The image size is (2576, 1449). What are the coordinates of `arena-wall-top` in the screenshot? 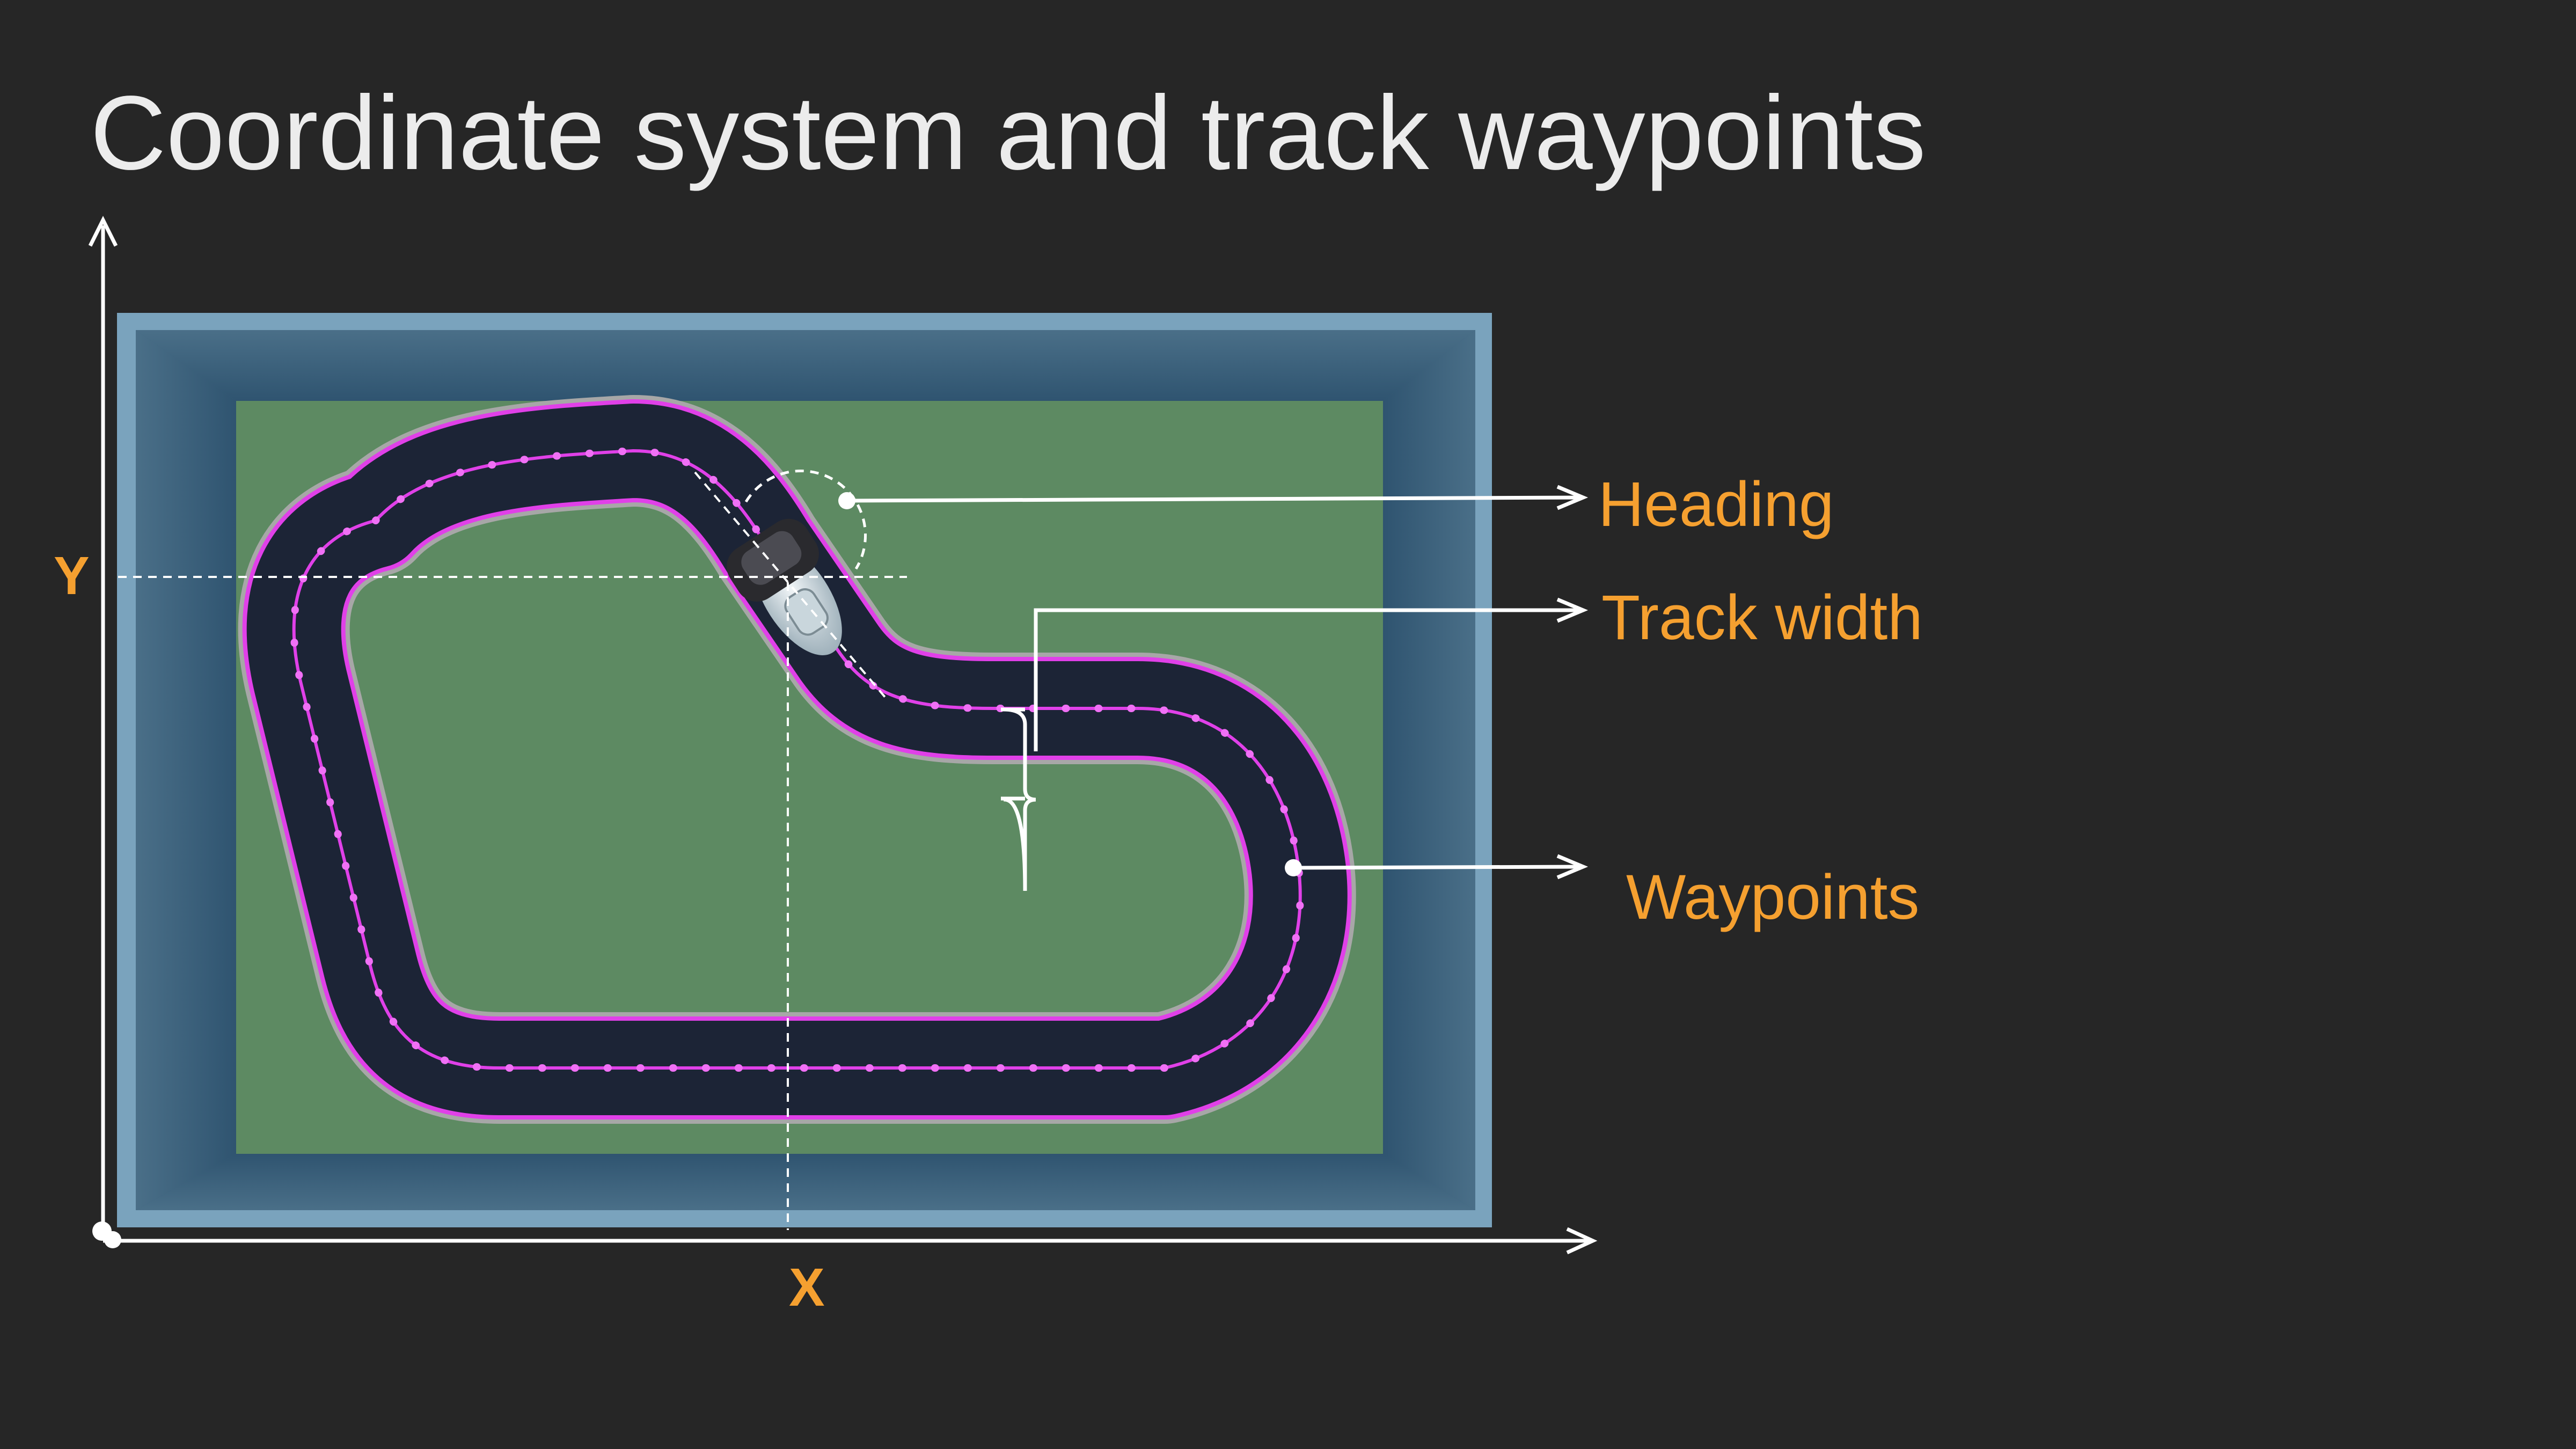 It's located at (805, 365).